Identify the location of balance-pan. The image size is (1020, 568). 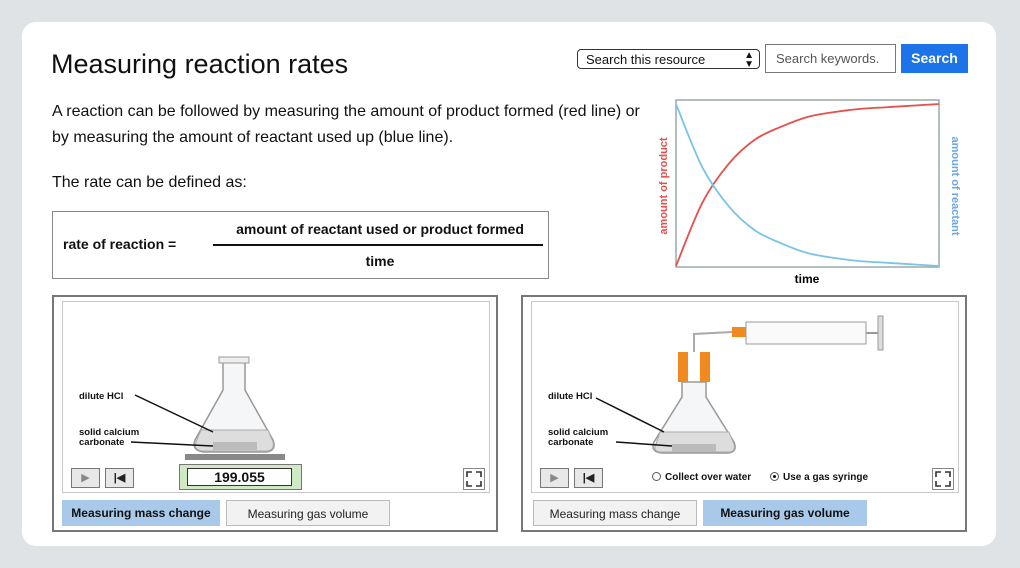
(235, 457).